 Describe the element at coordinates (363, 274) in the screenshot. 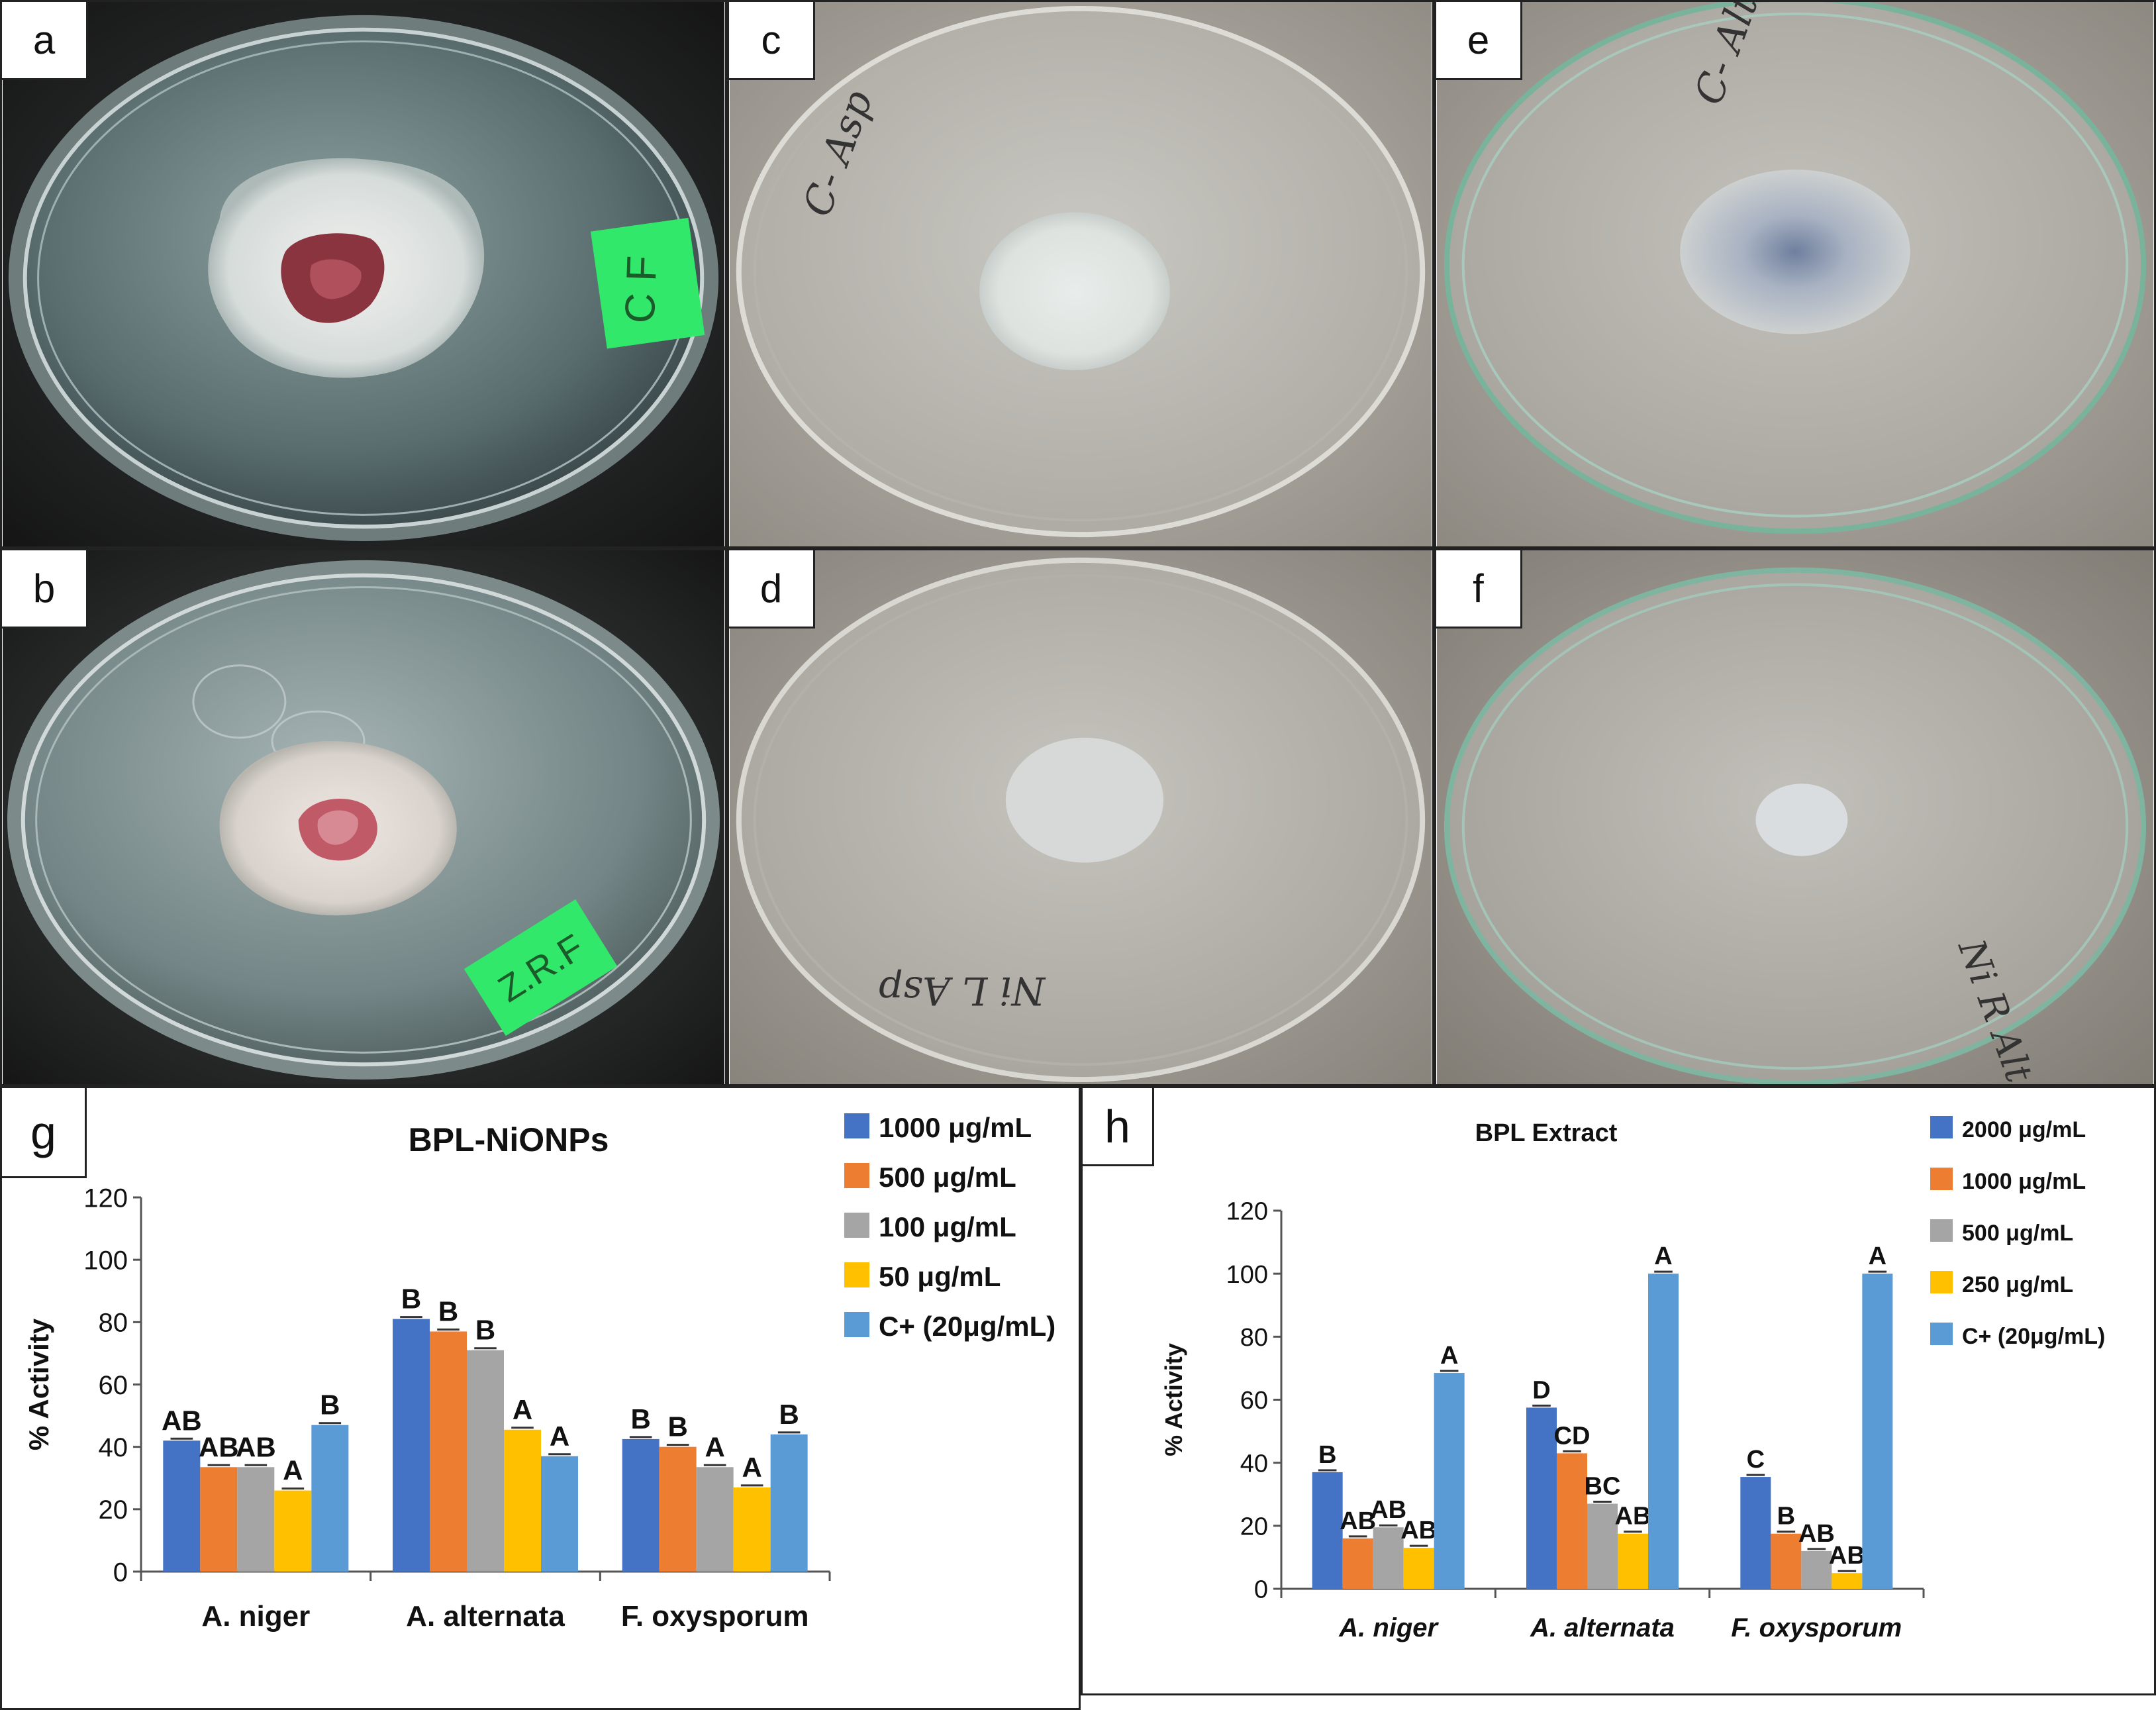

I see `petri-dish-photo-a: C F` at that location.